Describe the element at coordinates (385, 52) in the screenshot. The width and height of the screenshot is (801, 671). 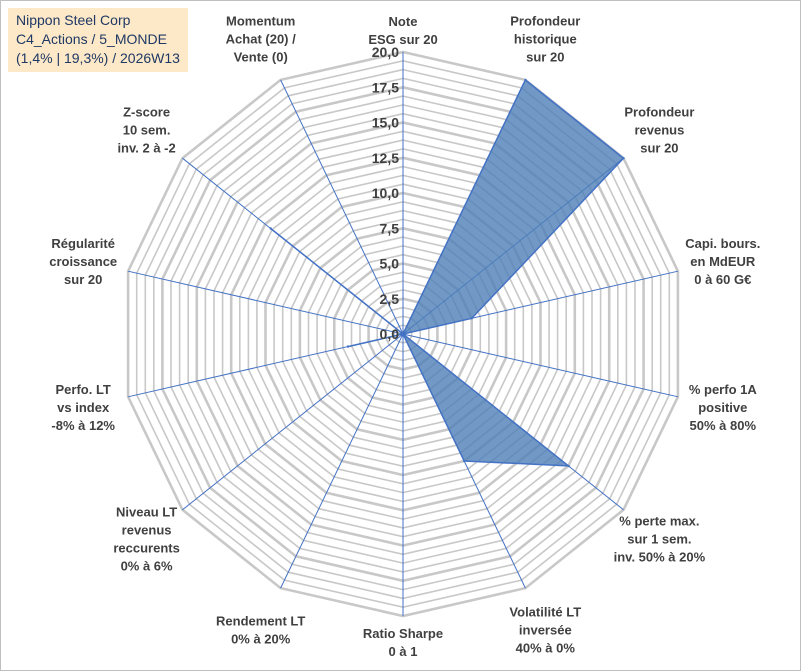
I see `tick-label: 20,0` at that location.